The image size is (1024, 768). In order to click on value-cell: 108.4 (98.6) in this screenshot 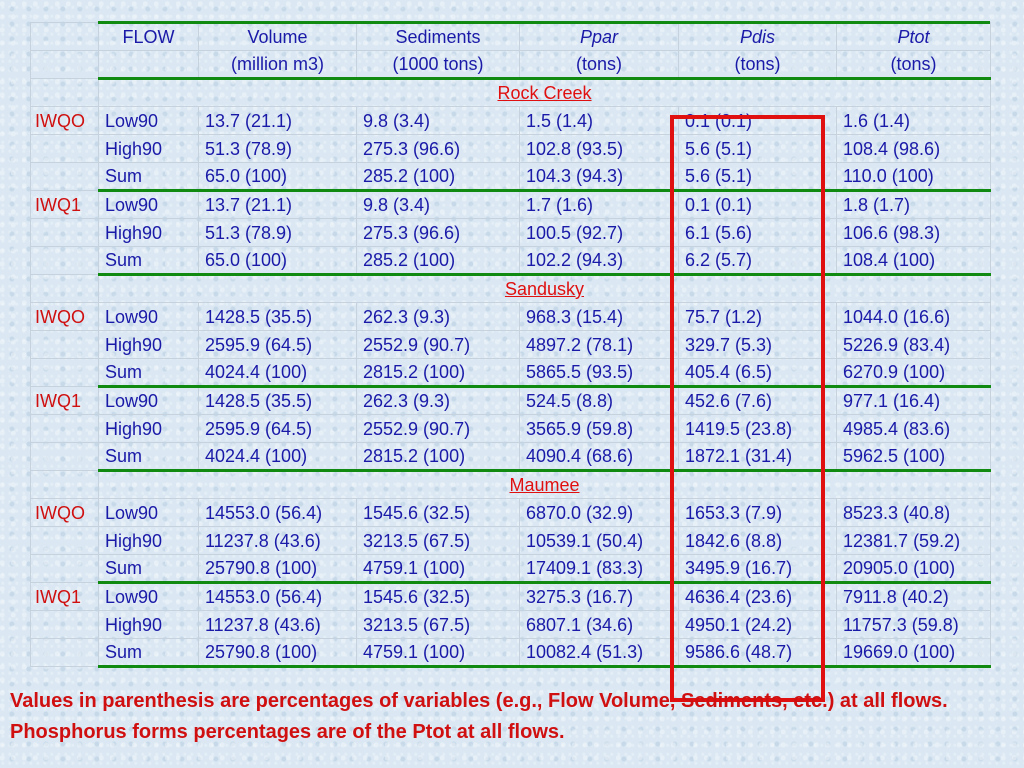, I will do `click(913, 148)`.